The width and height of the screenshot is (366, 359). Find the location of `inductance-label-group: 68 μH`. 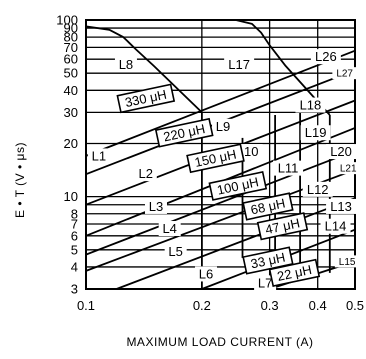

inductance-label-group: 68 μH is located at coordinates (268, 206).